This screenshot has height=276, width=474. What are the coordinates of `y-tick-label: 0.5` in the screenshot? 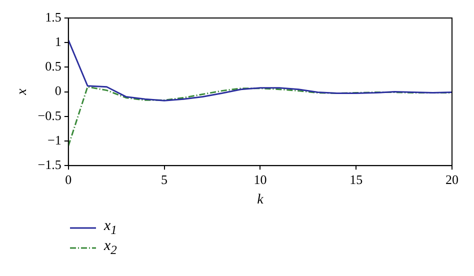 It's located at (53, 66).